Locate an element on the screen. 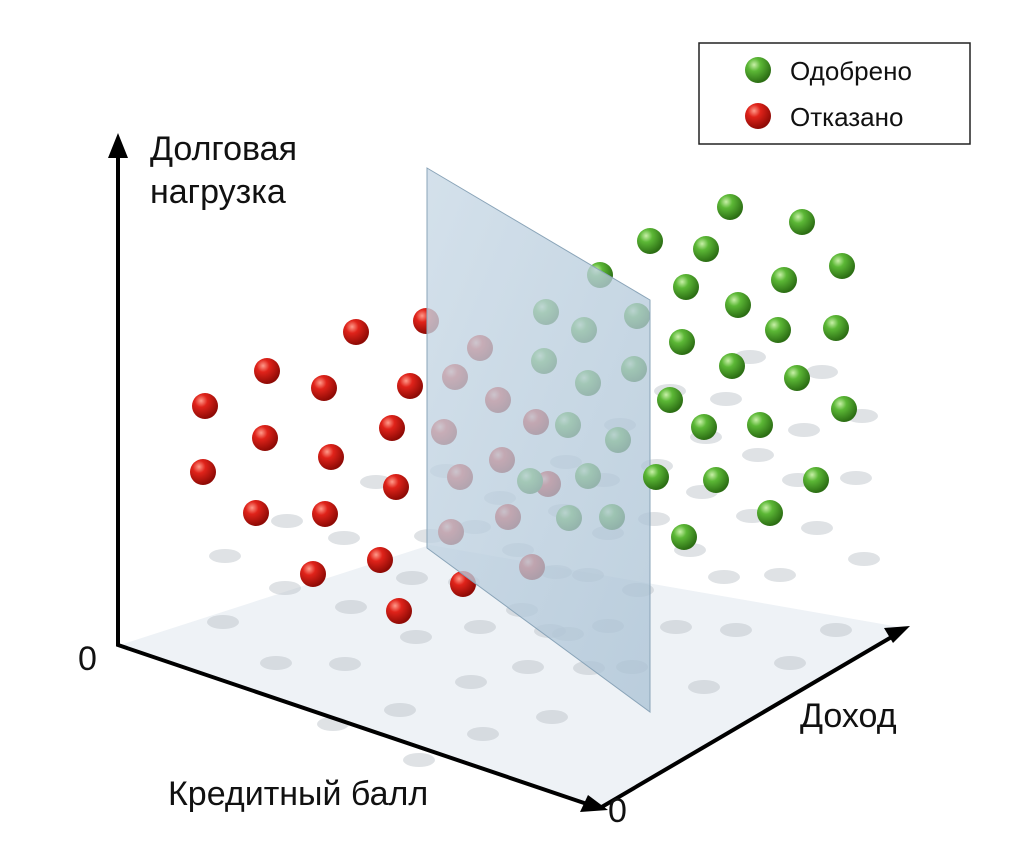 Image resolution: width=1024 pixels, height=868 pixels. arrow-z is located at coordinates (897, 634).